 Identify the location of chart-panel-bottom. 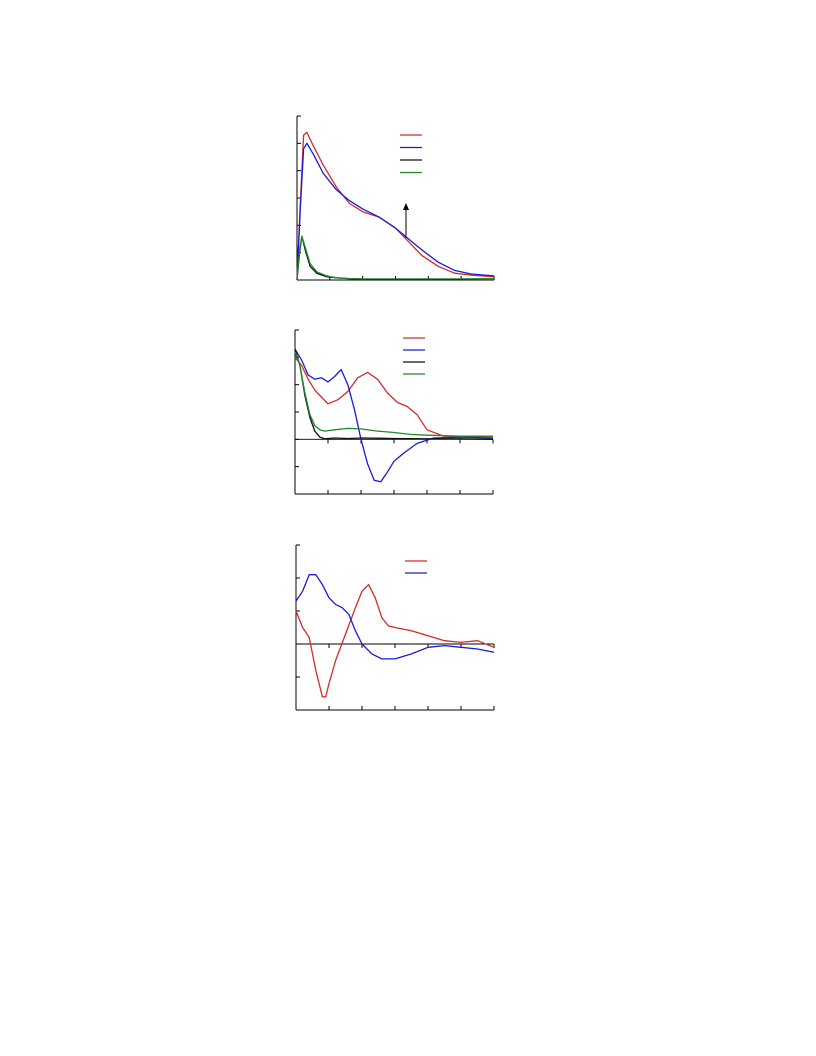
(395, 627).